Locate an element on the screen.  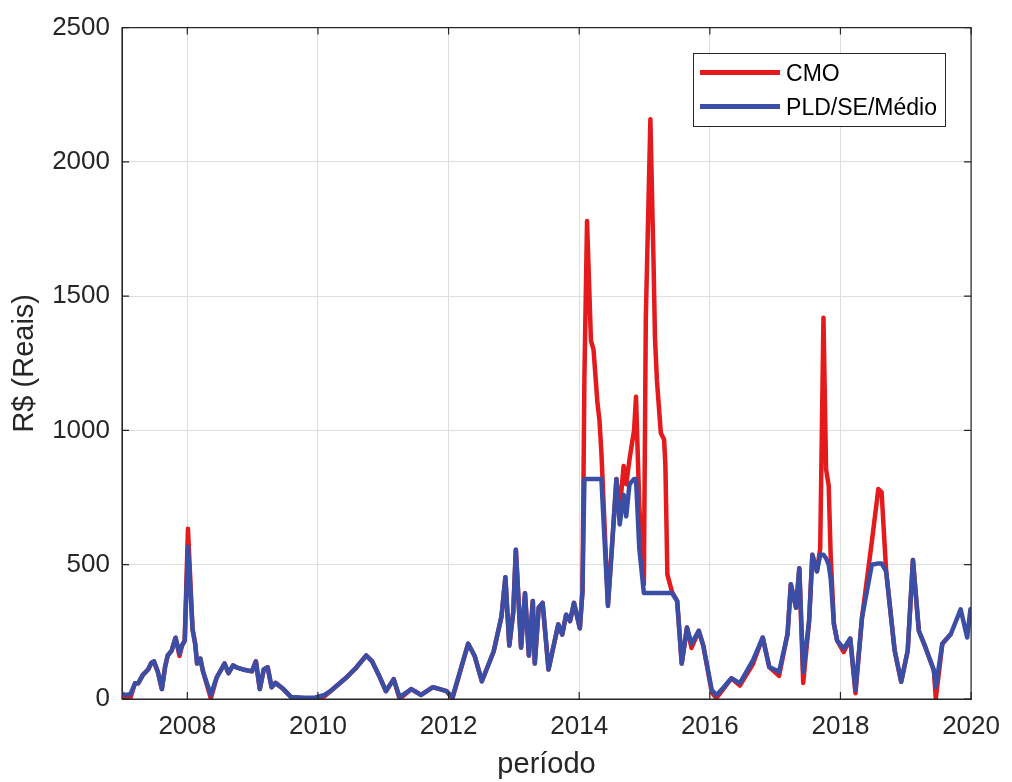
x-tick-label: 2020 is located at coordinates (971, 724).